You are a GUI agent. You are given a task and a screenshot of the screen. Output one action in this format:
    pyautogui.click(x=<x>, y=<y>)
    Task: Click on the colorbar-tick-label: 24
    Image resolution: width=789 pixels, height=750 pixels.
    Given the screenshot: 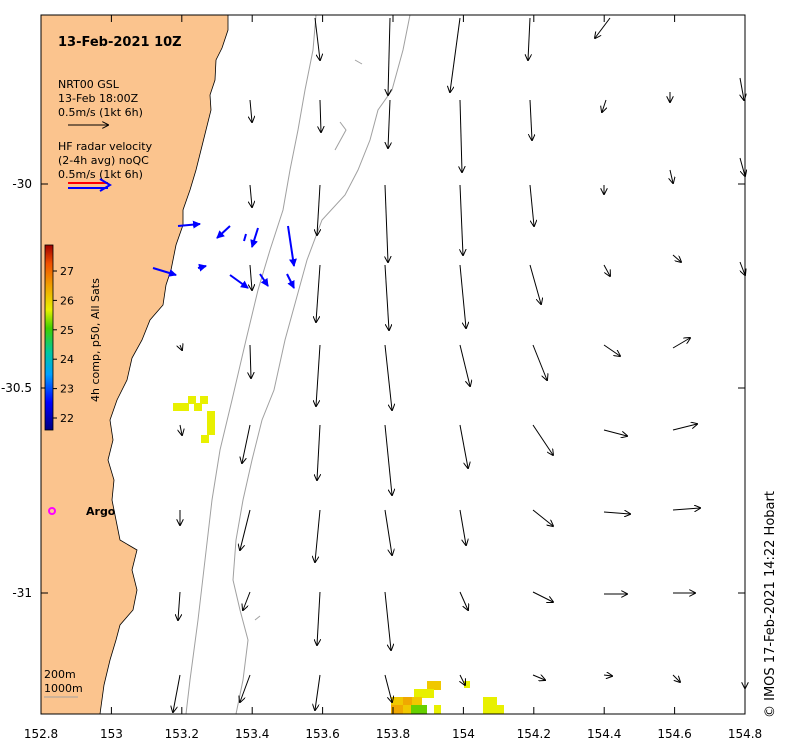 What is the action you would take?
    pyautogui.click(x=67, y=359)
    